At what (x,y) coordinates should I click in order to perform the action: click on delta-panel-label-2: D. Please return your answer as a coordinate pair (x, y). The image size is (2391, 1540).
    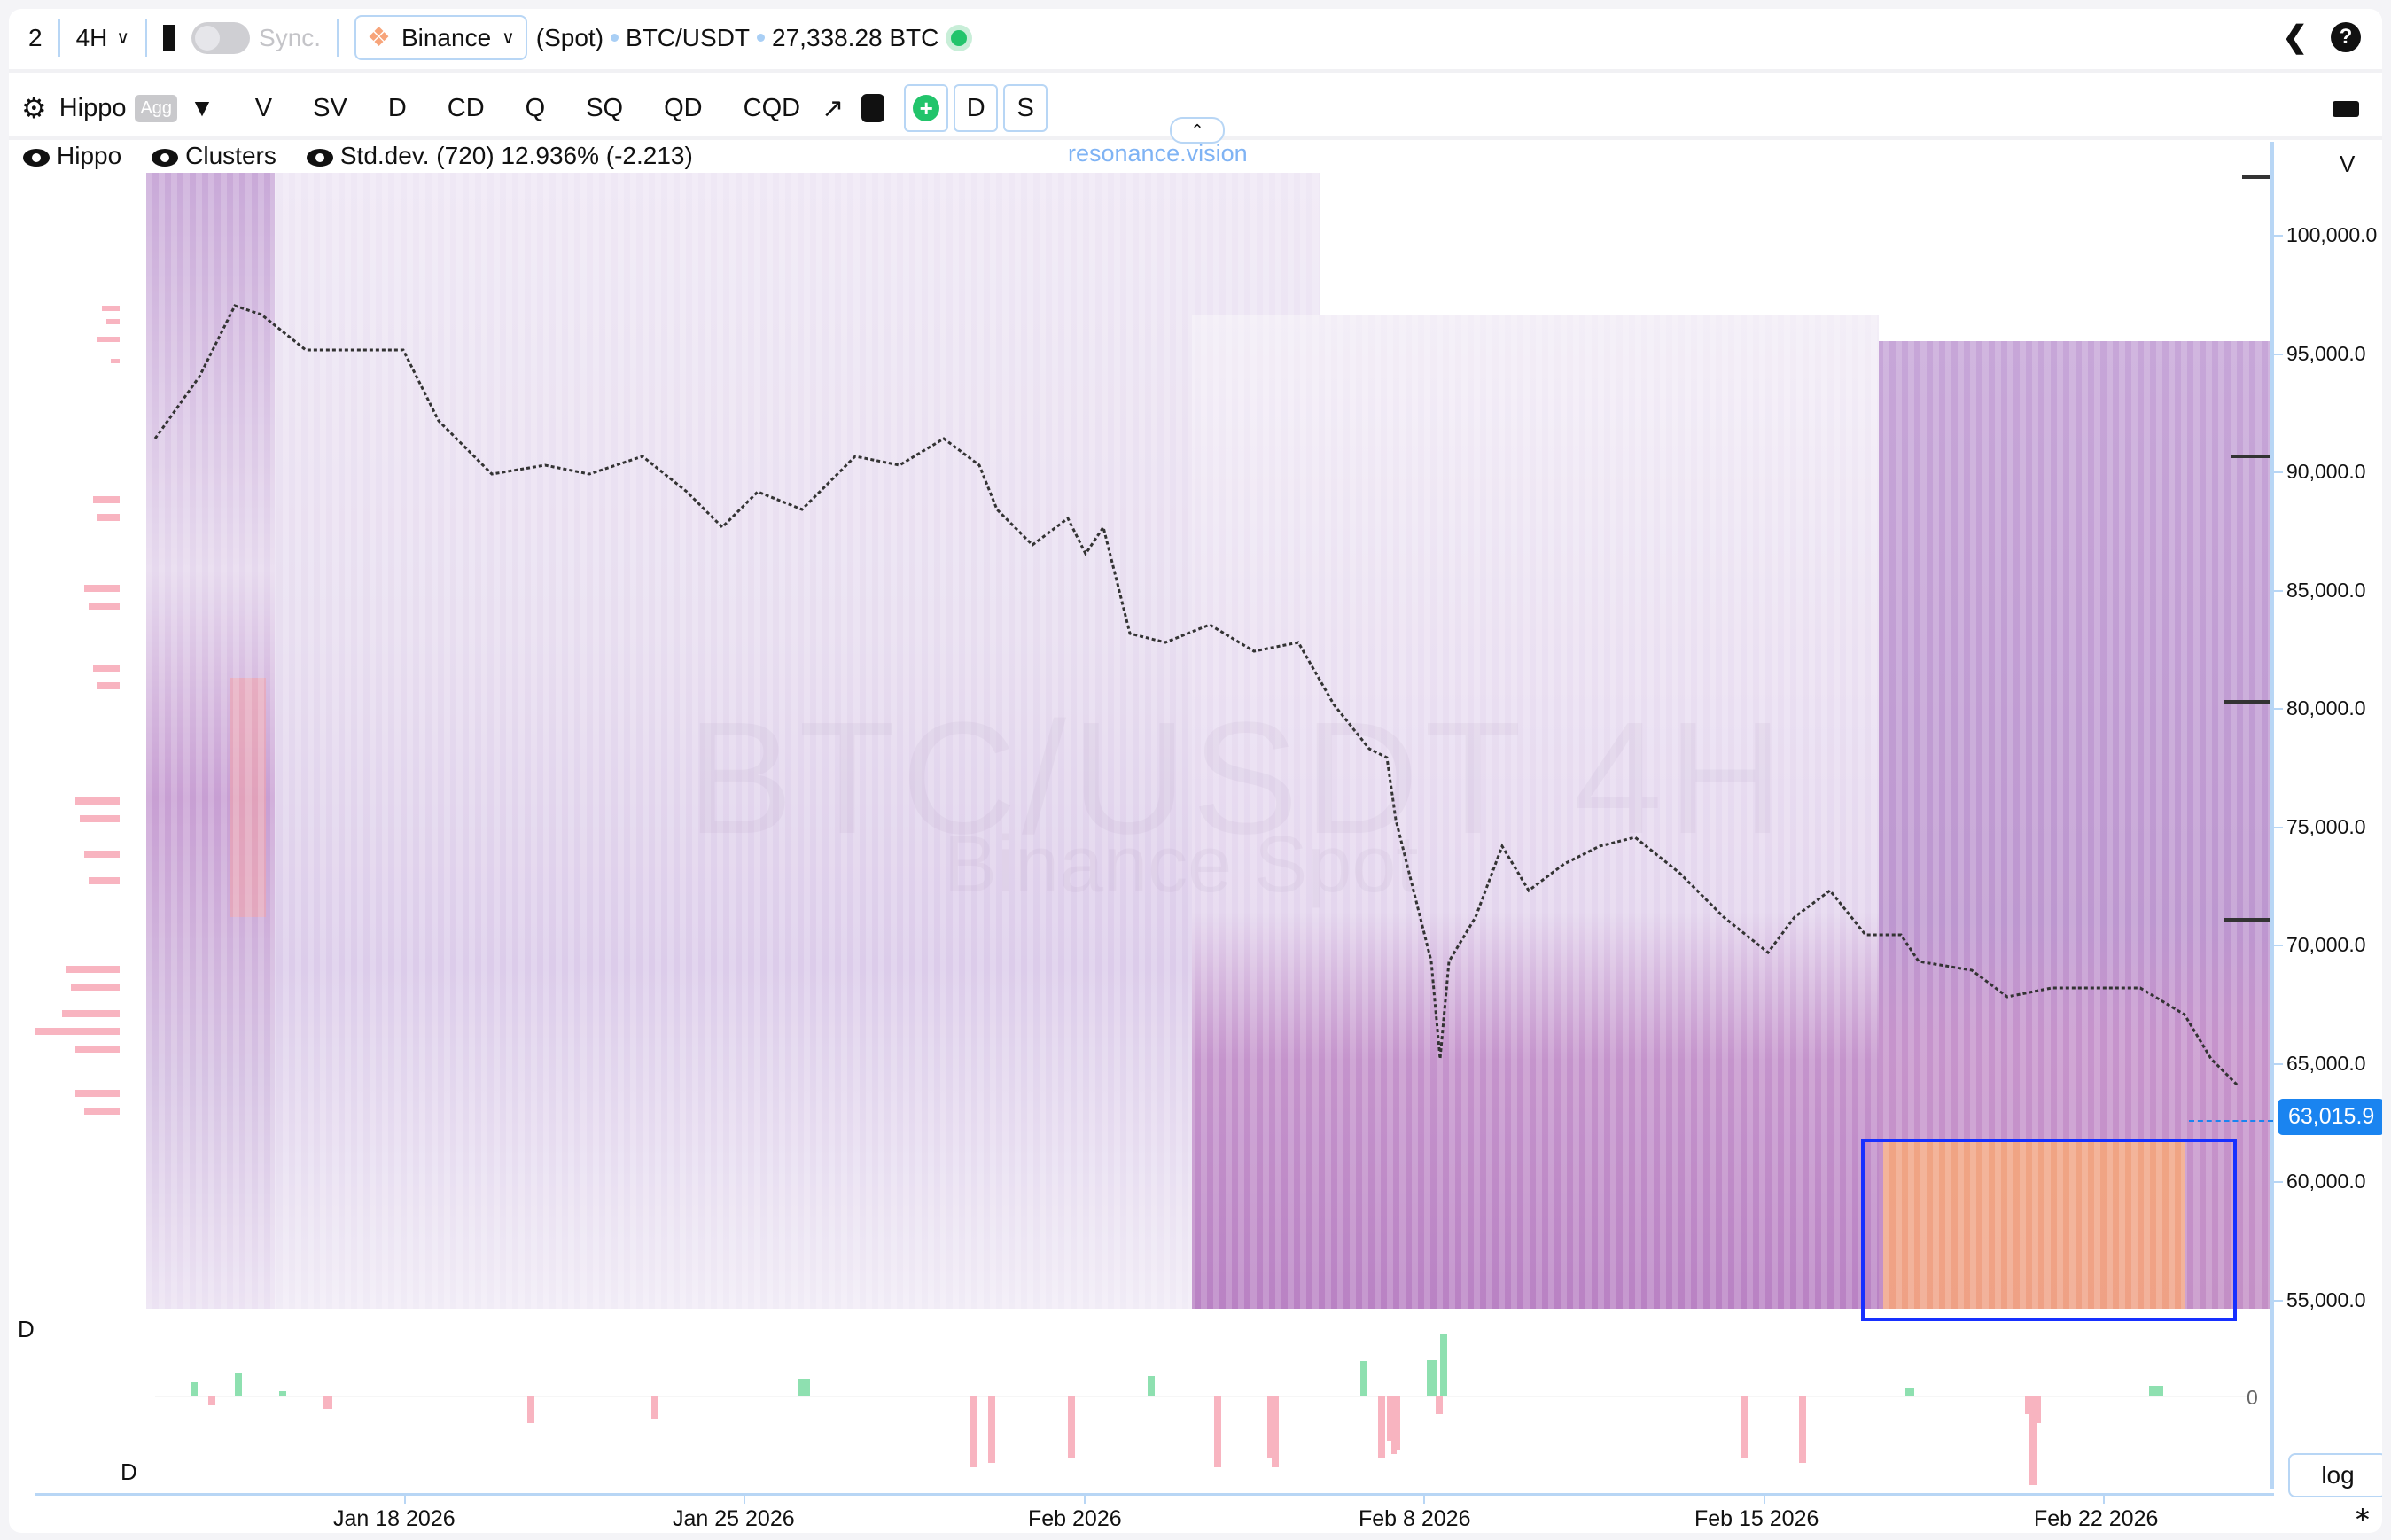
    Looking at the image, I should click on (129, 1471).